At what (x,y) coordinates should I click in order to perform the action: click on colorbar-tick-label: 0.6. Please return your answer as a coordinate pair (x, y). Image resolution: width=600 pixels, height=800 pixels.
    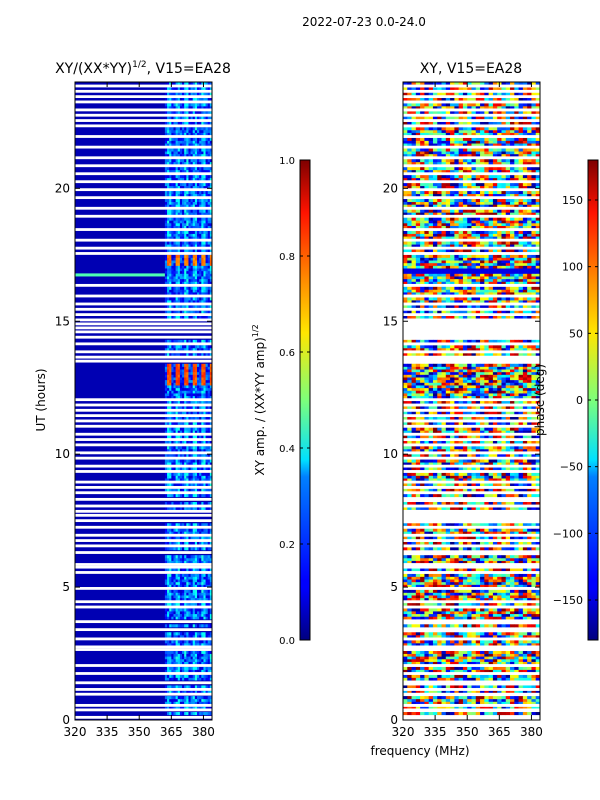
    Looking at the image, I should click on (287, 353).